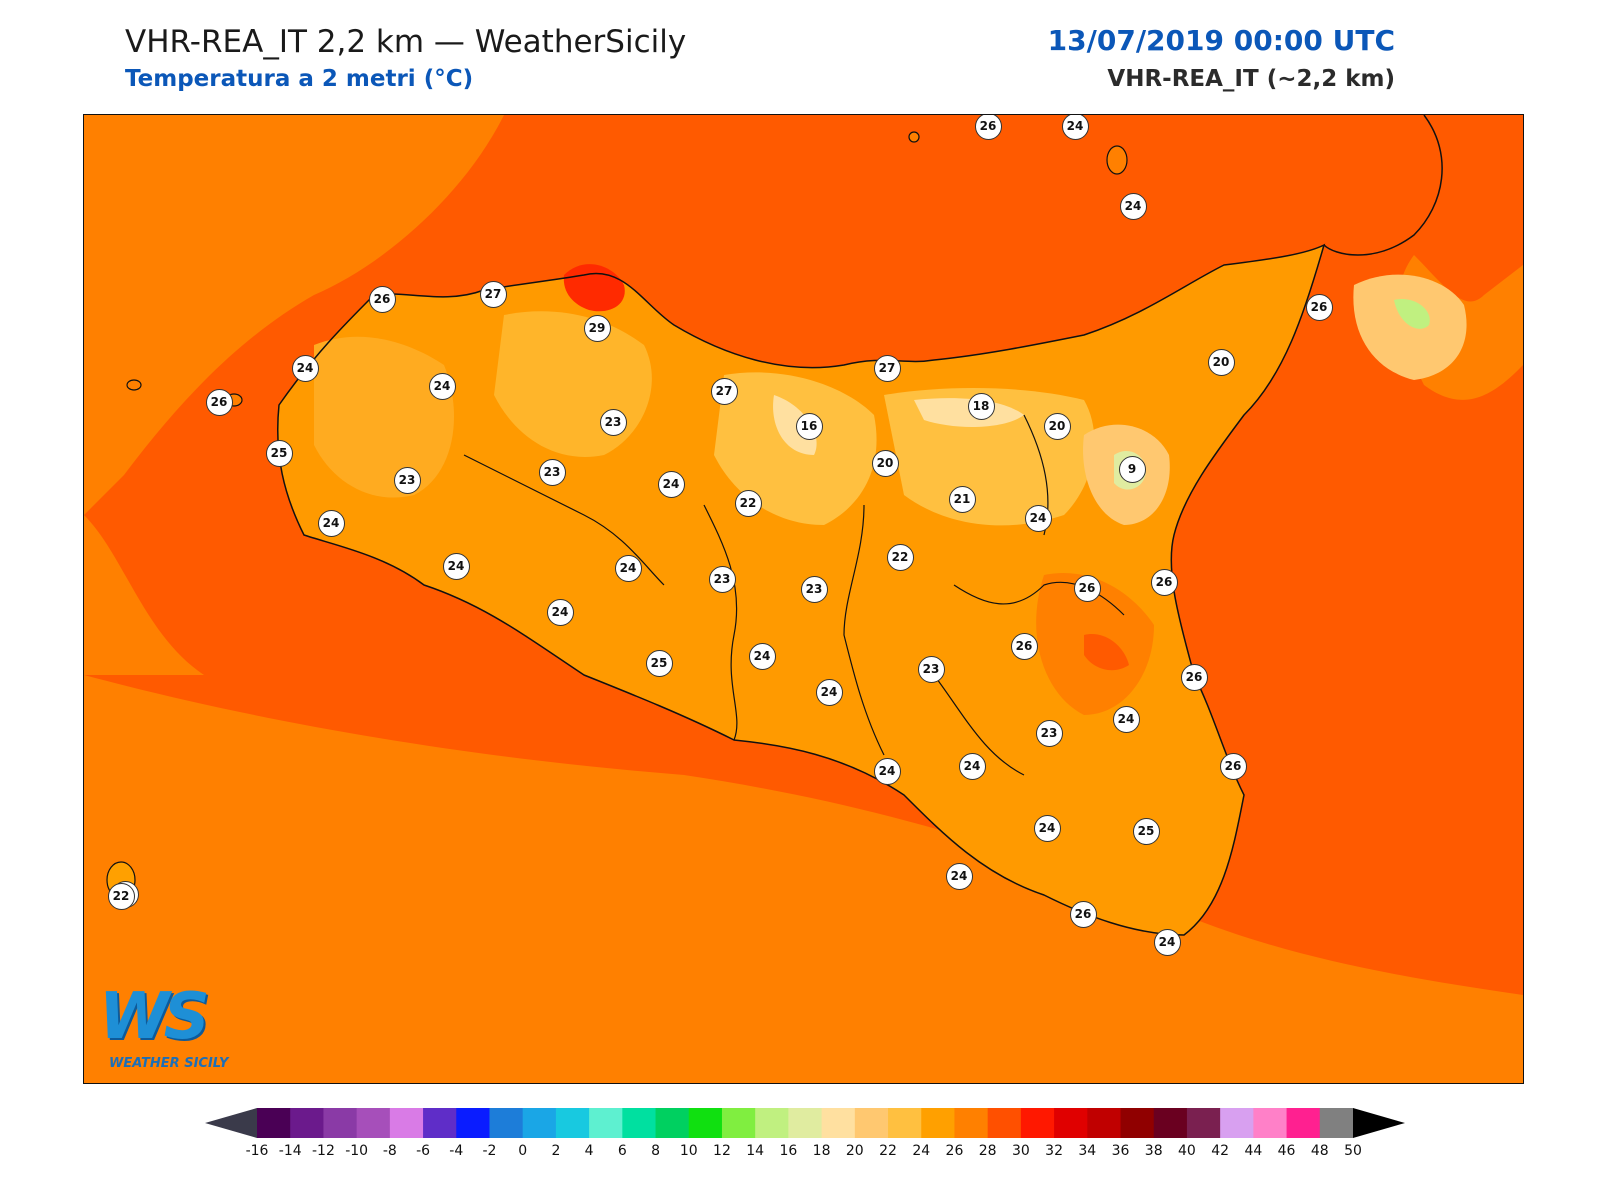 The height and width of the screenshot is (1200, 1600). Describe the element at coordinates (589, 1151) in the screenshot. I see `colorbar-tick-label: 4` at that location.